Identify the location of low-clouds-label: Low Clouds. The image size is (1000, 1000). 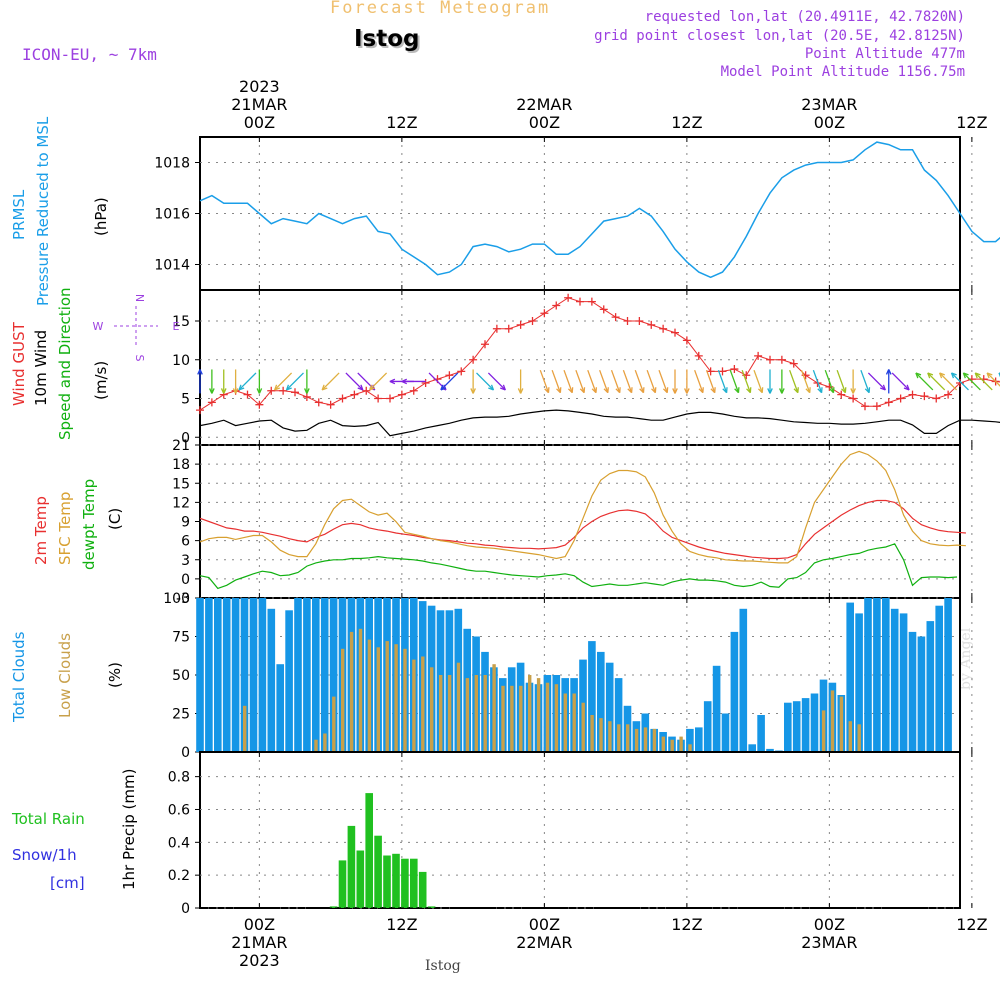
(65, 675).